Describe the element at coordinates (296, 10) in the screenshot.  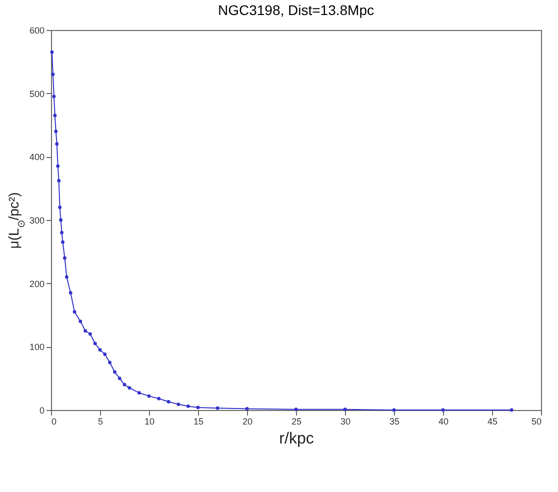
I see `chart-title: NGC3198, Dist=13.8Mpc` at that location.